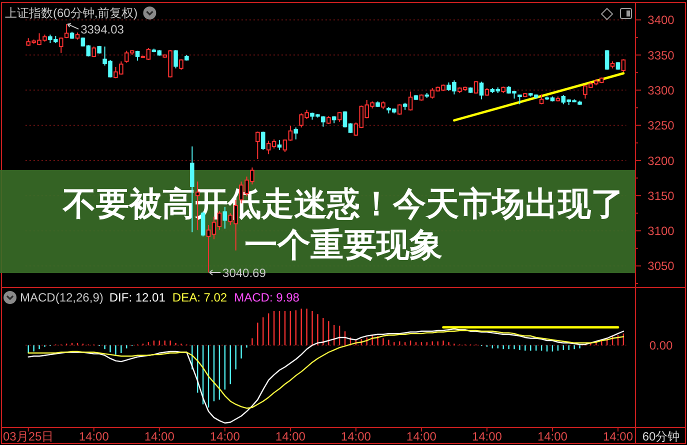  Describe the element at coordinates (661, 266) in the screenshot. I see `y-tick-label: 3050` at that location.